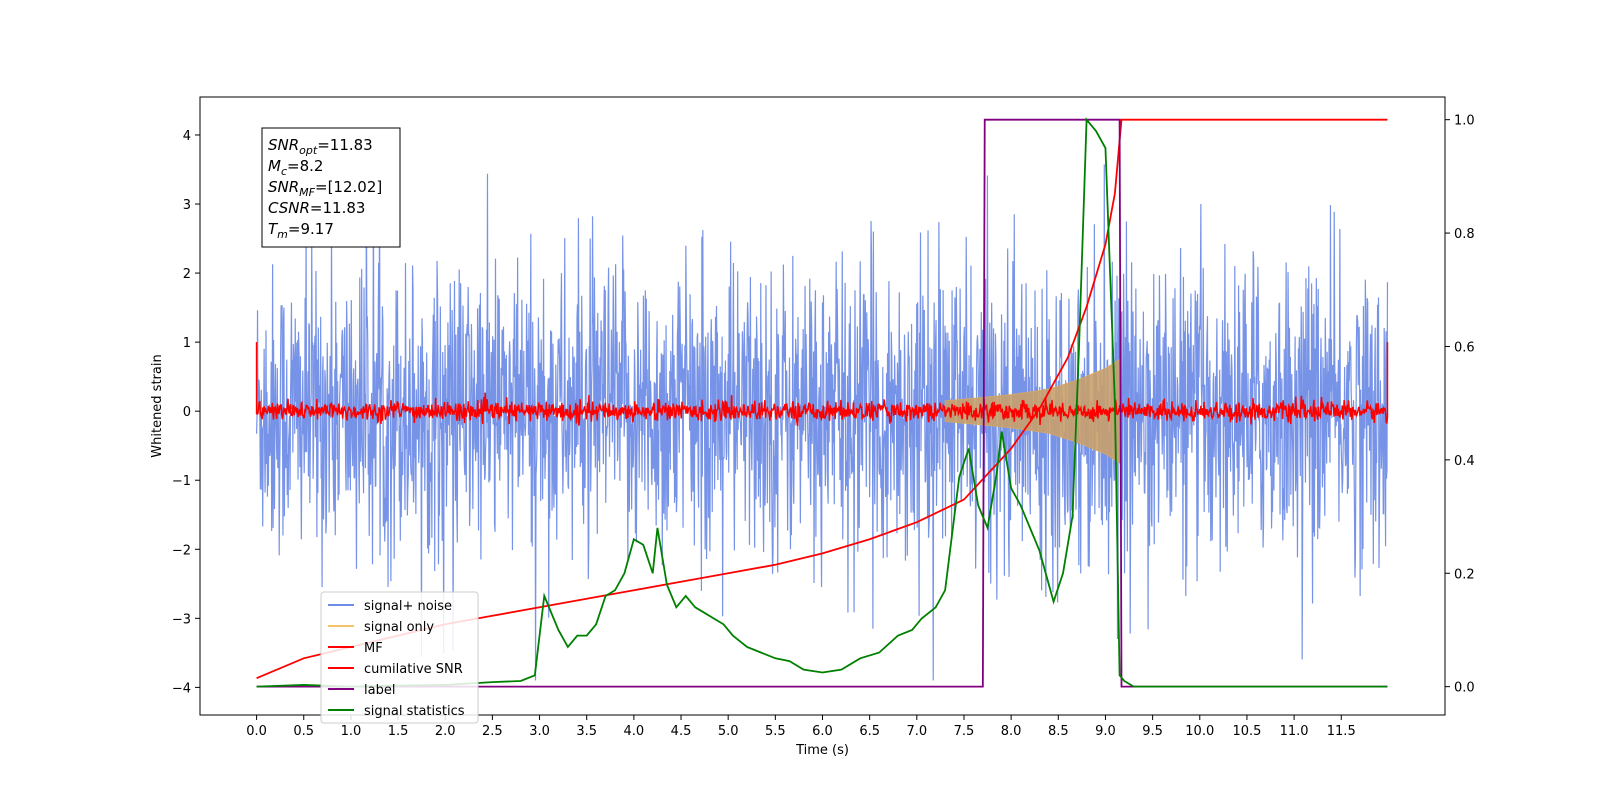 Image resolution: width=1600 pixels, height=800 pixels. What do you see at coordinates (1464, 461) in the screenshot?
I see `y-right-tick-label: 0.4` at bounding box center [1464, 461].